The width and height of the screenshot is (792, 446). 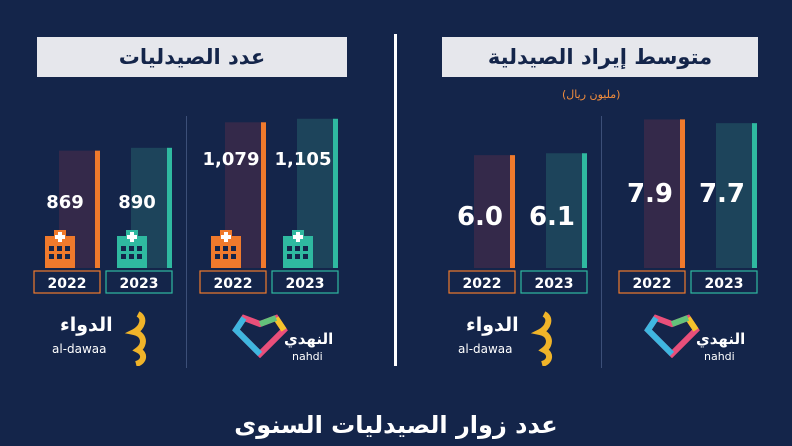 What do you see at coordinates (721, 339) in the screenshot?
I see `nahdi-arabic-name-2: النهدي` at bounding box center [721, 339].